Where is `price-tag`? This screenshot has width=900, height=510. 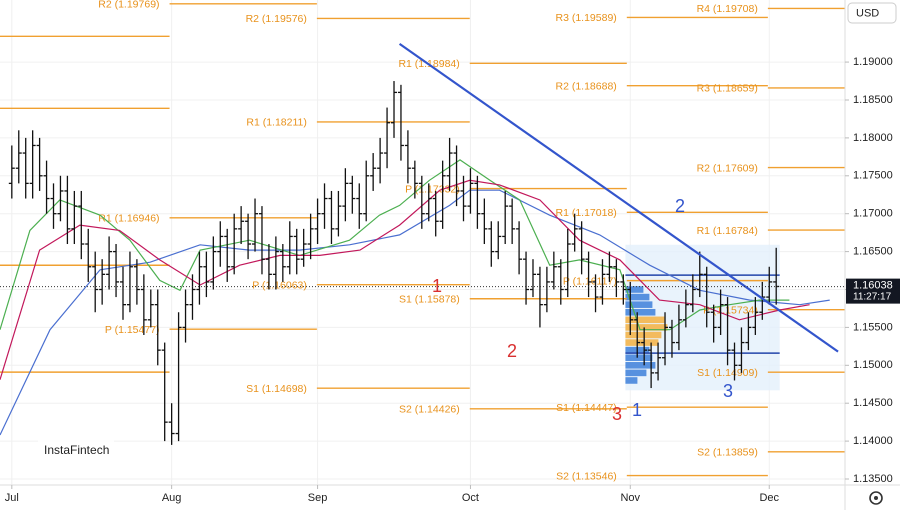
price-tag is located at coordinates (873, 291).